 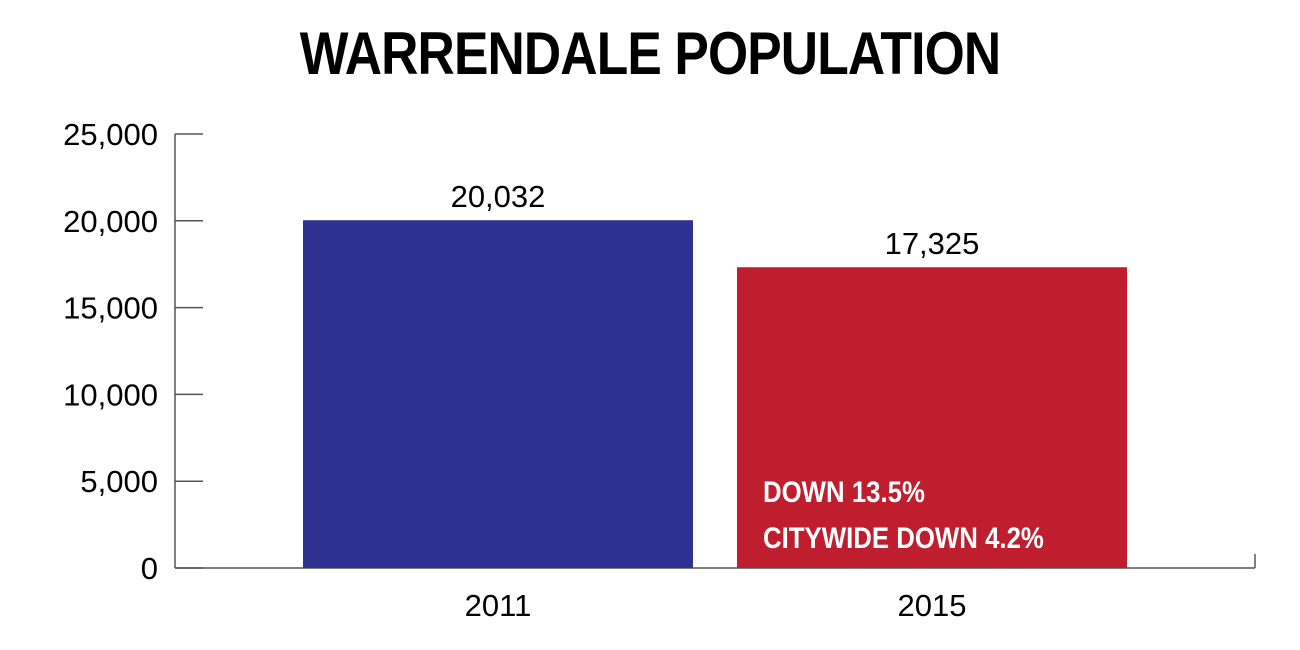 What do you see at coordinates (110, 394) in the screenshot?
I see `y-tick-label: 10,000` at bounding box center [110, 394].